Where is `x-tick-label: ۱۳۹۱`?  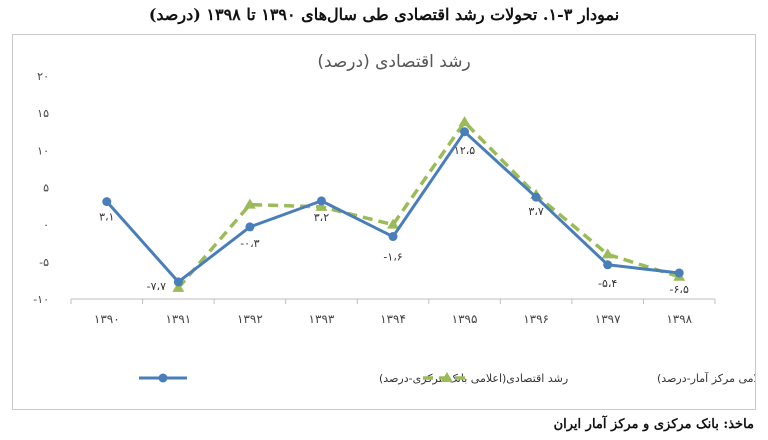
x-tick-label: ۱۳۹۱ is located at coordinates (178, 319).